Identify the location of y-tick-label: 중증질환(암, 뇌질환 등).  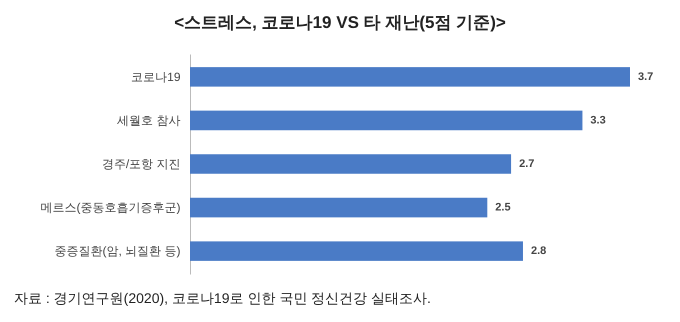
(117, 251).